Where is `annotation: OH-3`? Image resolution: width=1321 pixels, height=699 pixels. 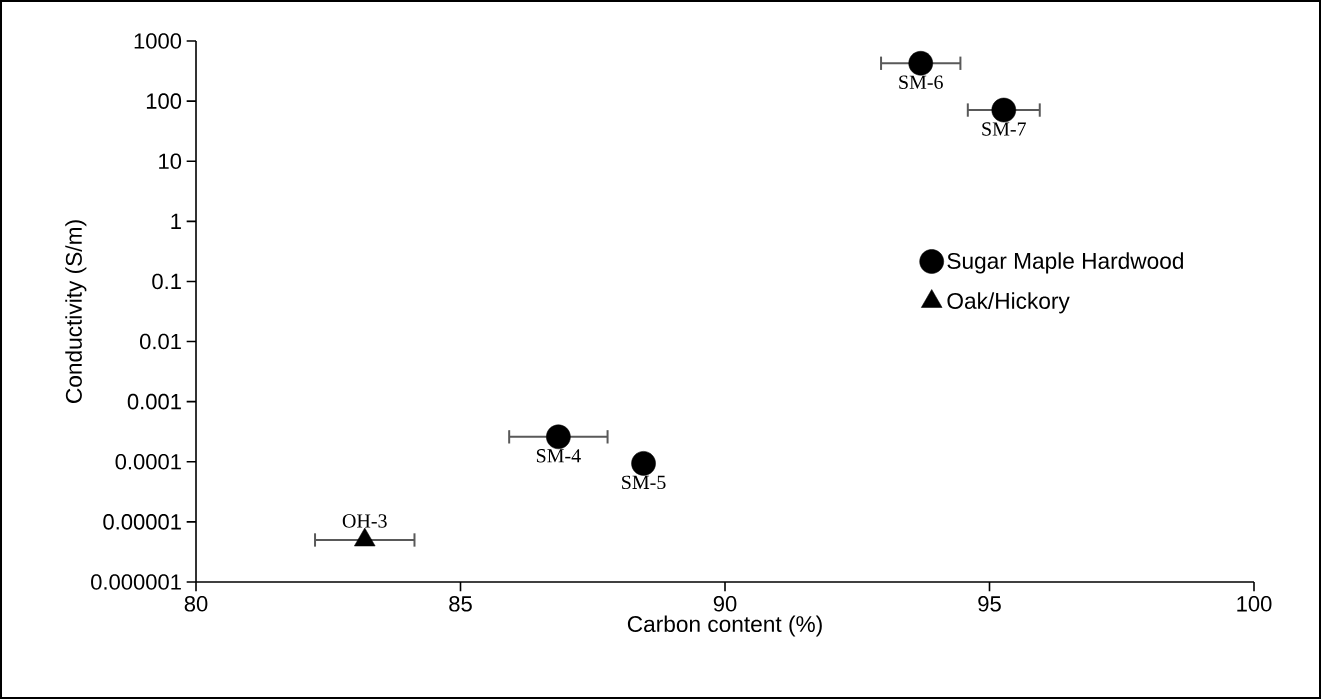 annotation: OH-3 is located at coordinates (364, 521).